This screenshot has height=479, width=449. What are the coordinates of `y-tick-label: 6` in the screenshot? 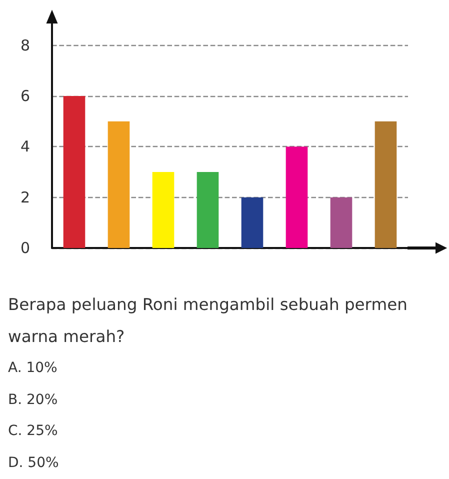 It's located at (25, 96).